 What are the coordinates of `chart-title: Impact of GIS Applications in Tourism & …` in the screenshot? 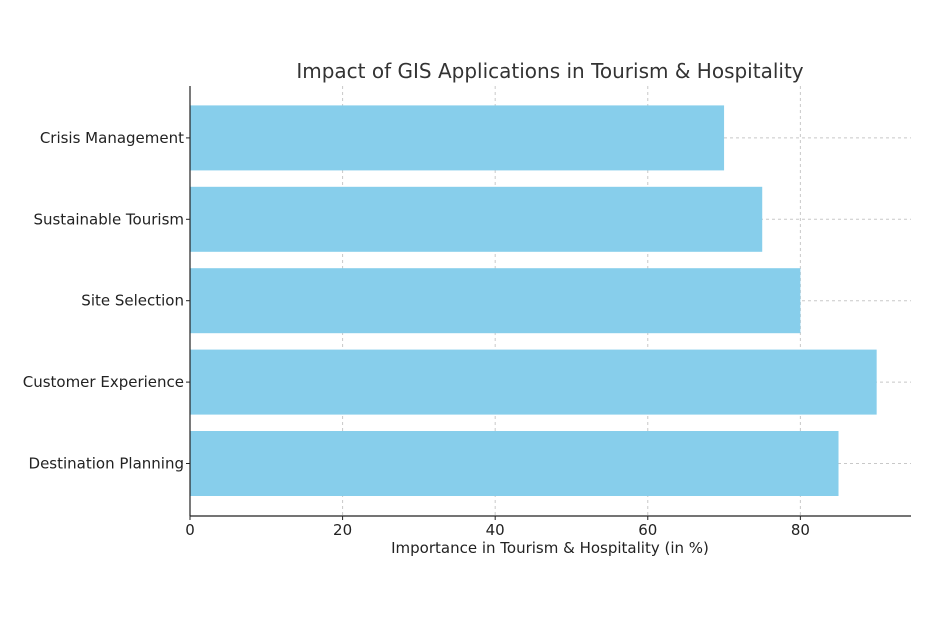 It's located at (549, 71).